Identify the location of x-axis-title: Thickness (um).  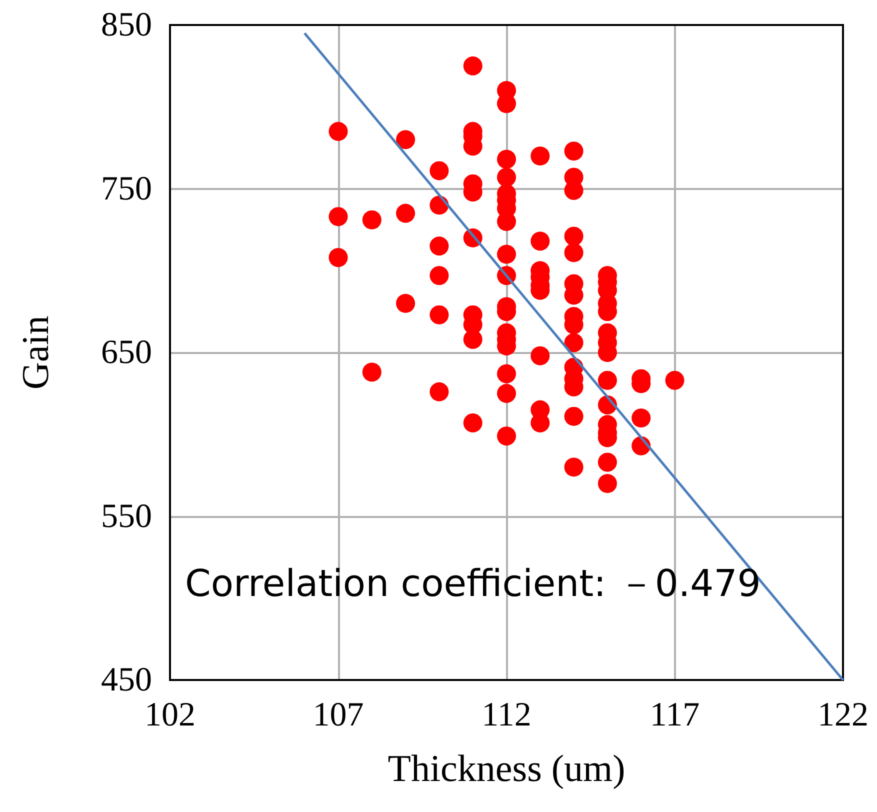
(507, 769).